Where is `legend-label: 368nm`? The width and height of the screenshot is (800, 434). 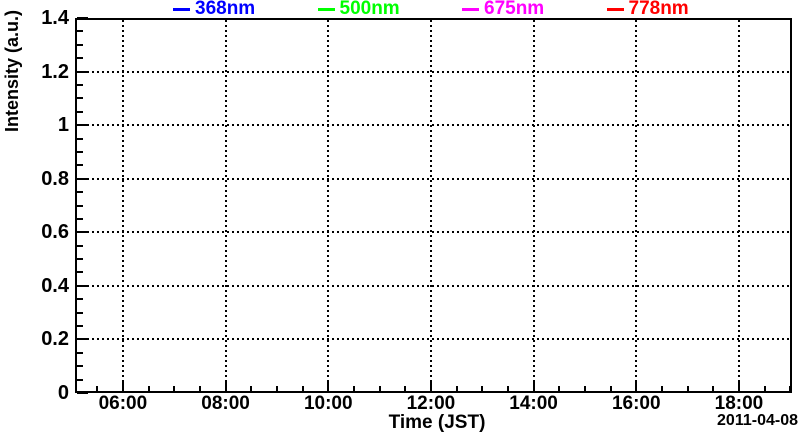
legend-label: 368nm is located at coordinates (225, 9).